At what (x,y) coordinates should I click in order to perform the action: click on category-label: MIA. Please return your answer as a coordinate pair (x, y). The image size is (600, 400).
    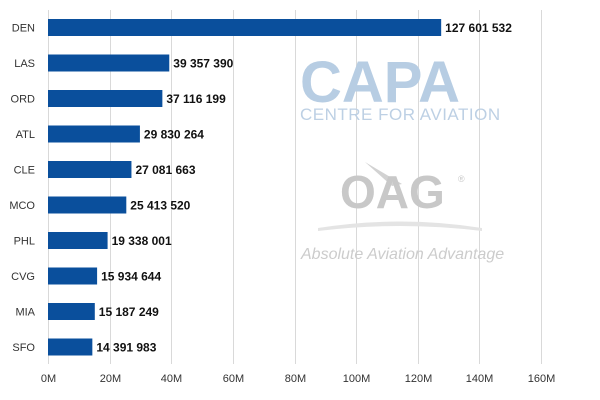
    Looking at the image, I should click on (25, 313).